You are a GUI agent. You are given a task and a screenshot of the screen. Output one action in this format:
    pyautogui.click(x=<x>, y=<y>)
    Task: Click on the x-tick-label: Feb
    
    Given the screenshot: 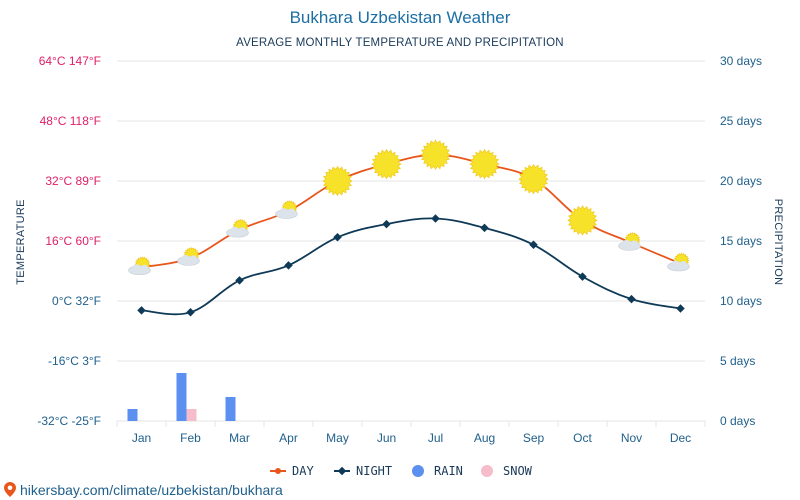 What is the action you would take?
    pyautogui.click(x=190, y=438)
    